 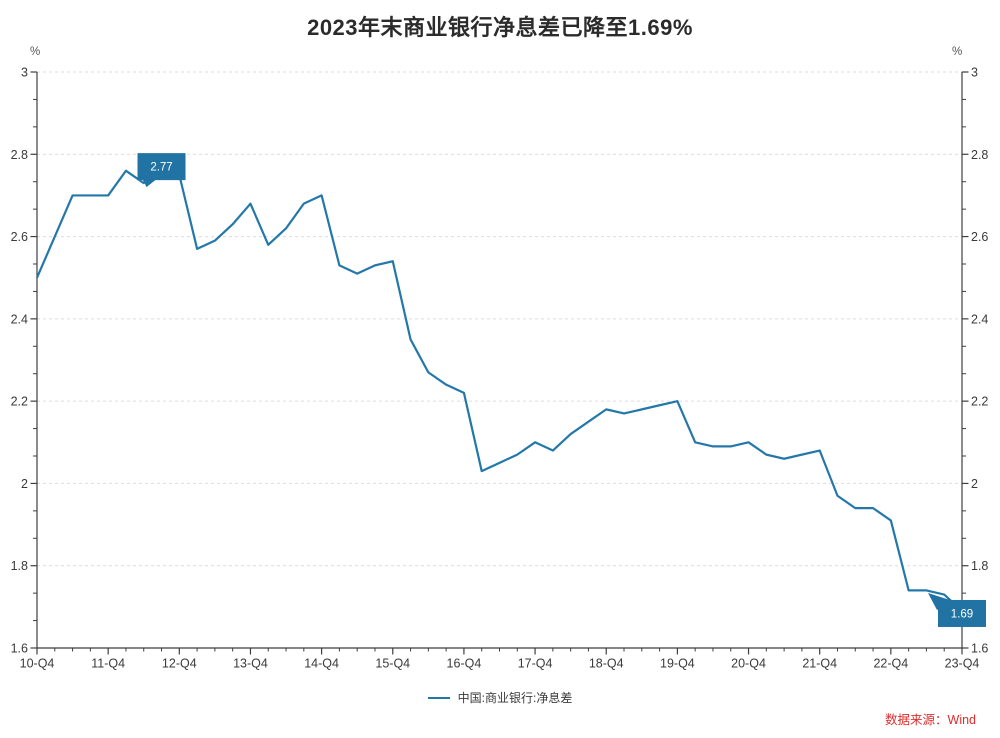 I want to click on data-source: 数据来源：Wind, so click(x=930, y=720).